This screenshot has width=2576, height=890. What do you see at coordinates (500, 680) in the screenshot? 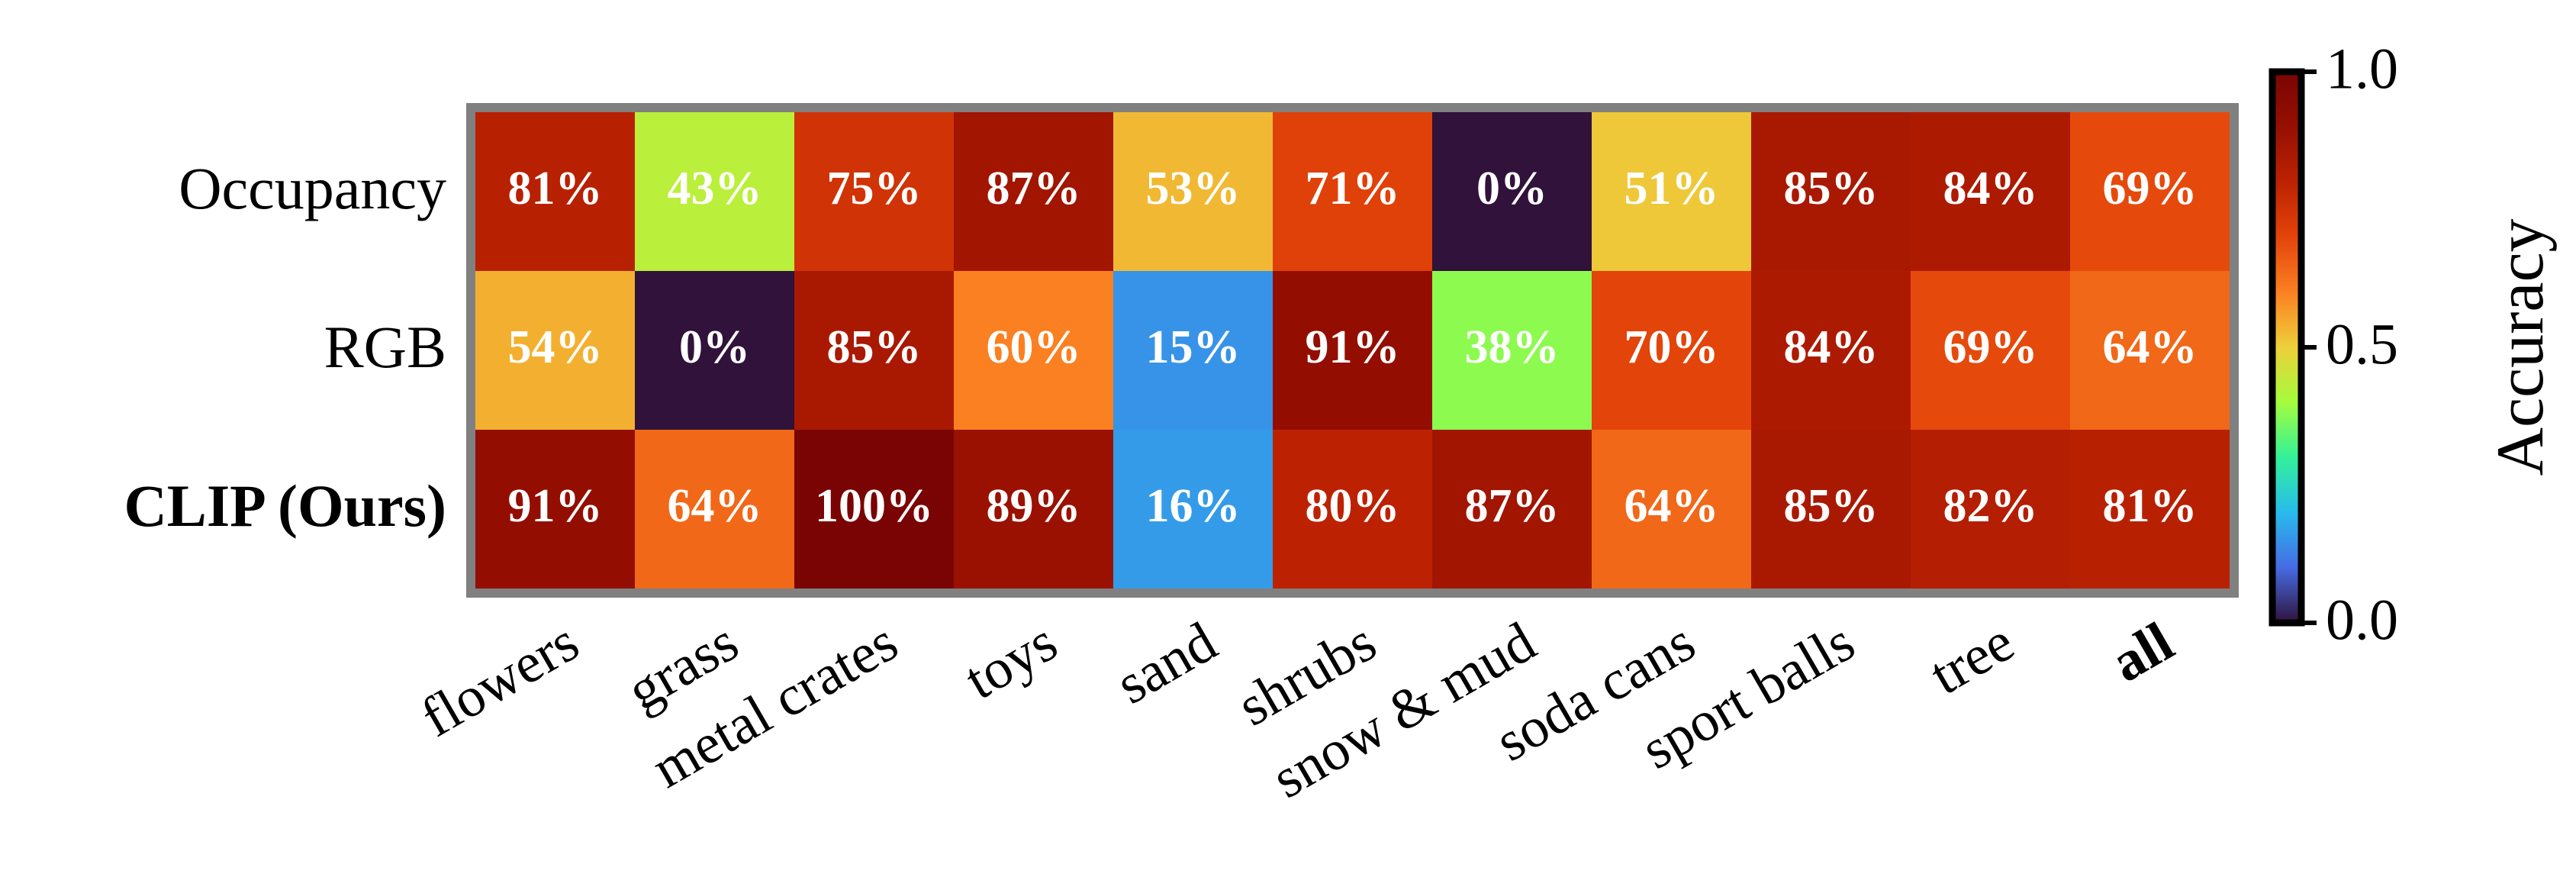
I see `column-label: flowers` at bounding box center [500, 680].